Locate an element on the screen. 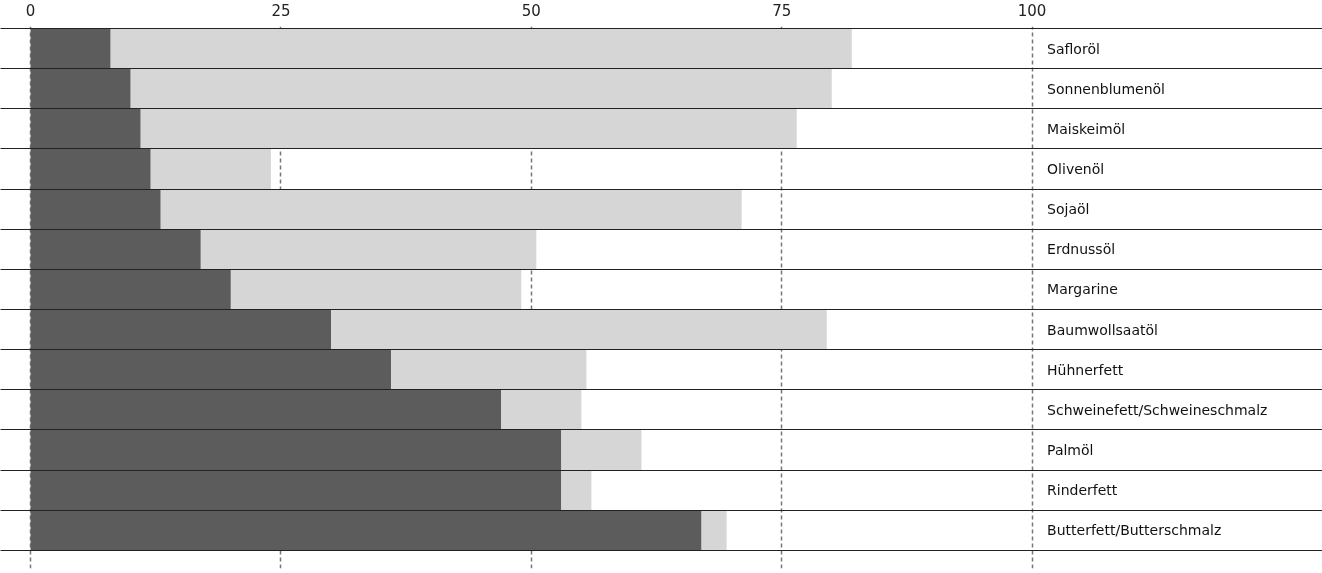 The width and height of the screenshot is (1322, 573). x-tick-label: 50 is located at coordinates (531, 10).